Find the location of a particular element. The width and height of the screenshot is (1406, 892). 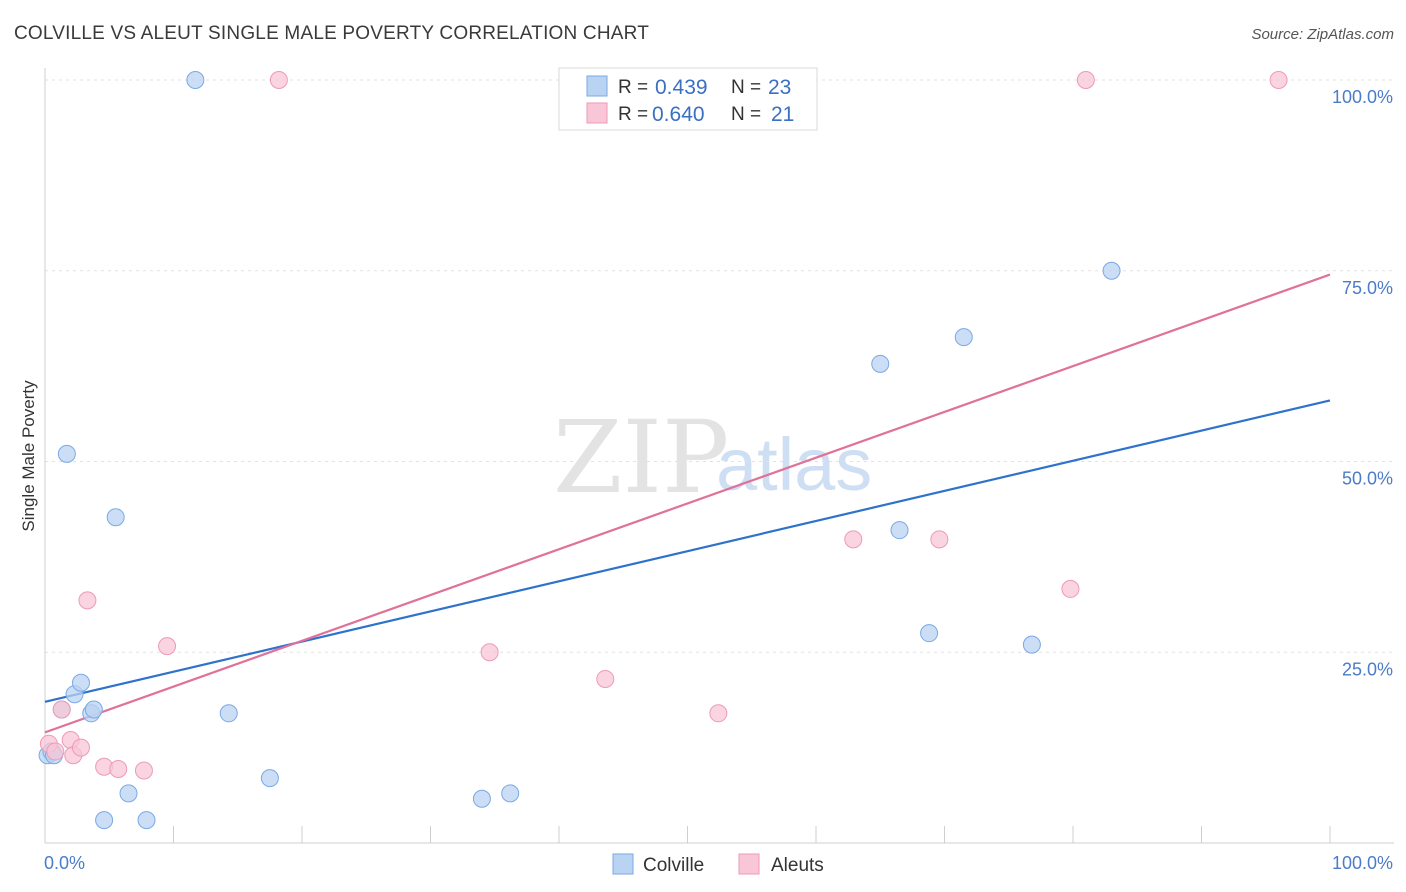

x-tick-label-max: 100.0% is located at coordinates (1362, 863).